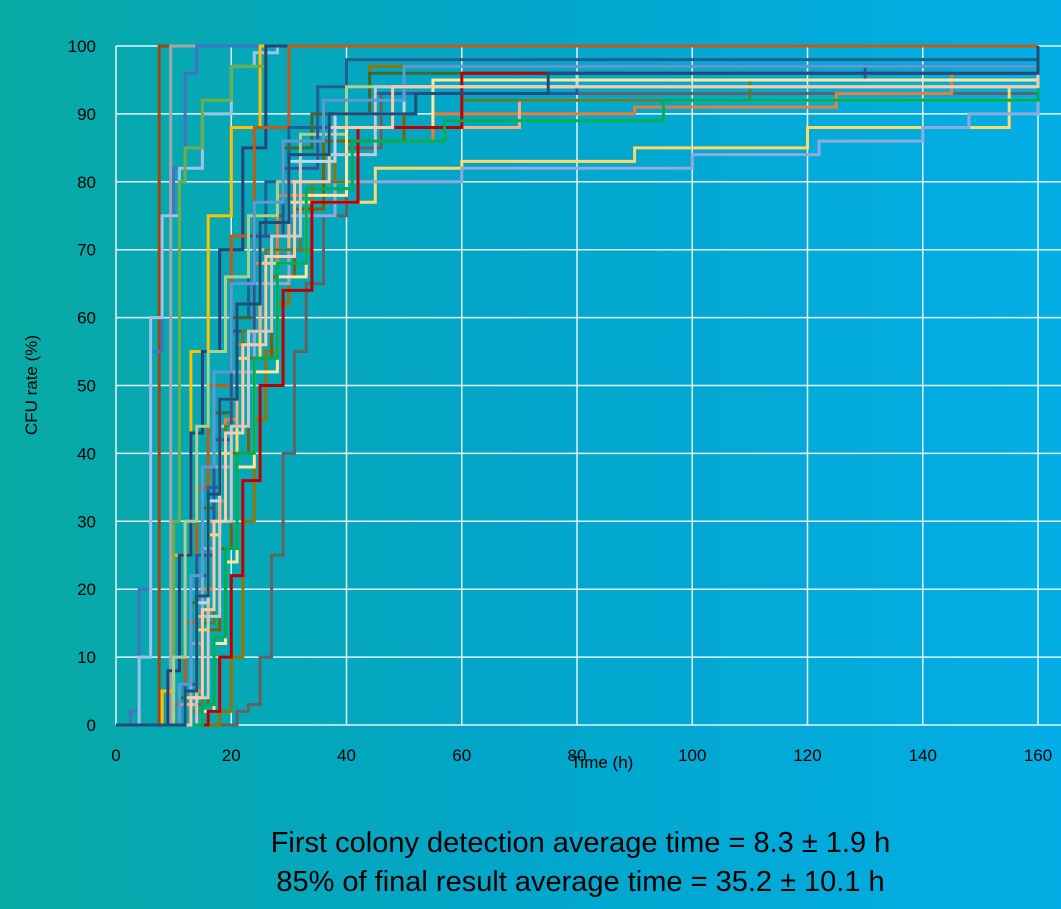 Image resolution: width=1061 pixels, height=909 pixels. Describe the element at coordinates (1038, 755) in the screenshot. I see `x-tick-label: 160` at that location.